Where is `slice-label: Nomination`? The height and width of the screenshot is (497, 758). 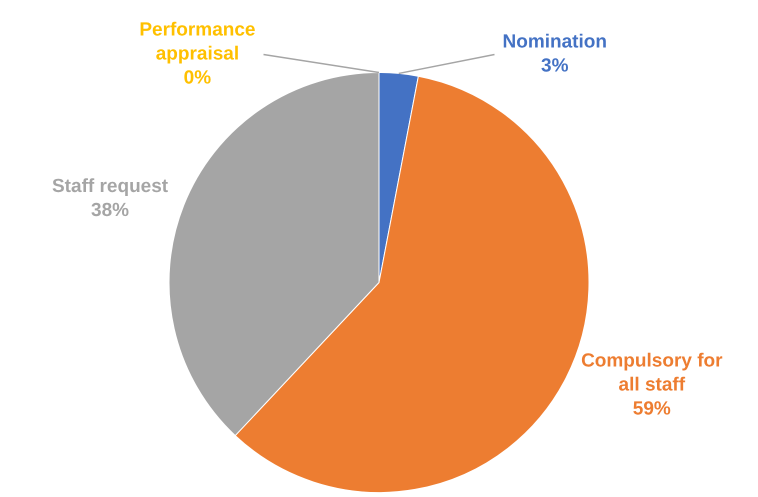 slice-label: Nomination is located at coordinates (554, 42).